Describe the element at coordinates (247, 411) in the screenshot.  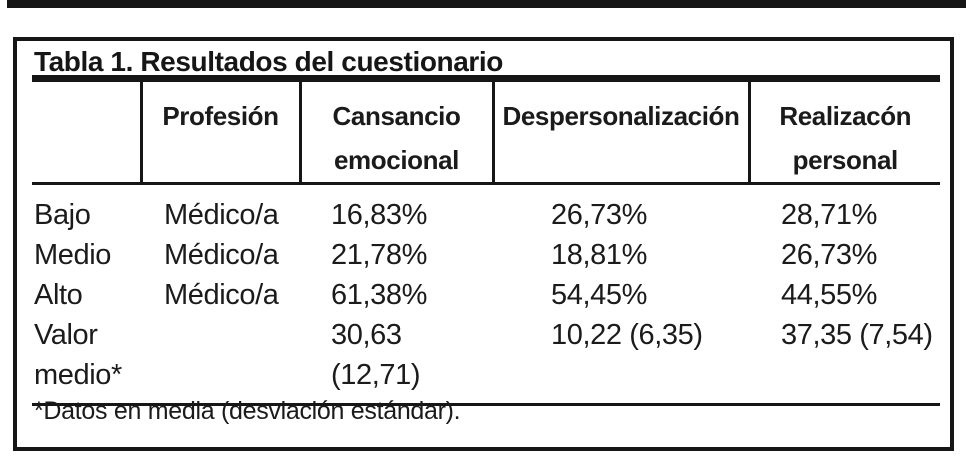
I see `table-footnote: *Datos en media (desviación estándar).` at that location.